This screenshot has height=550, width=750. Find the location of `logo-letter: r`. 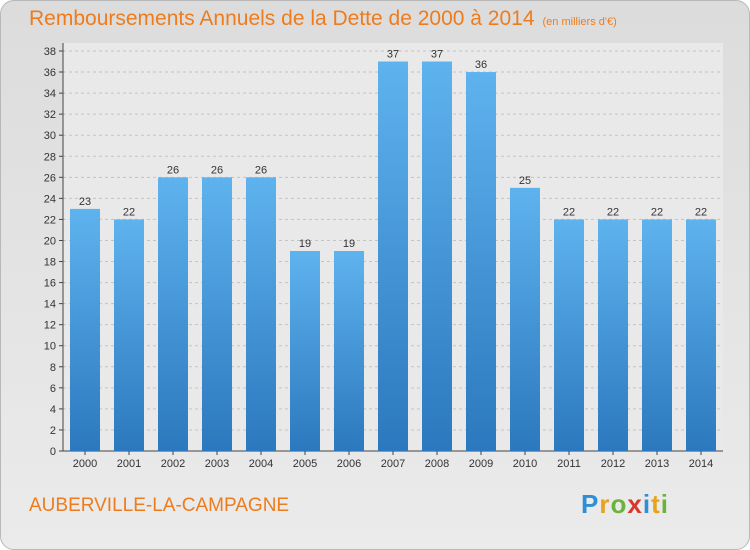

logo-letter: r is located at coordinates (605, 504).